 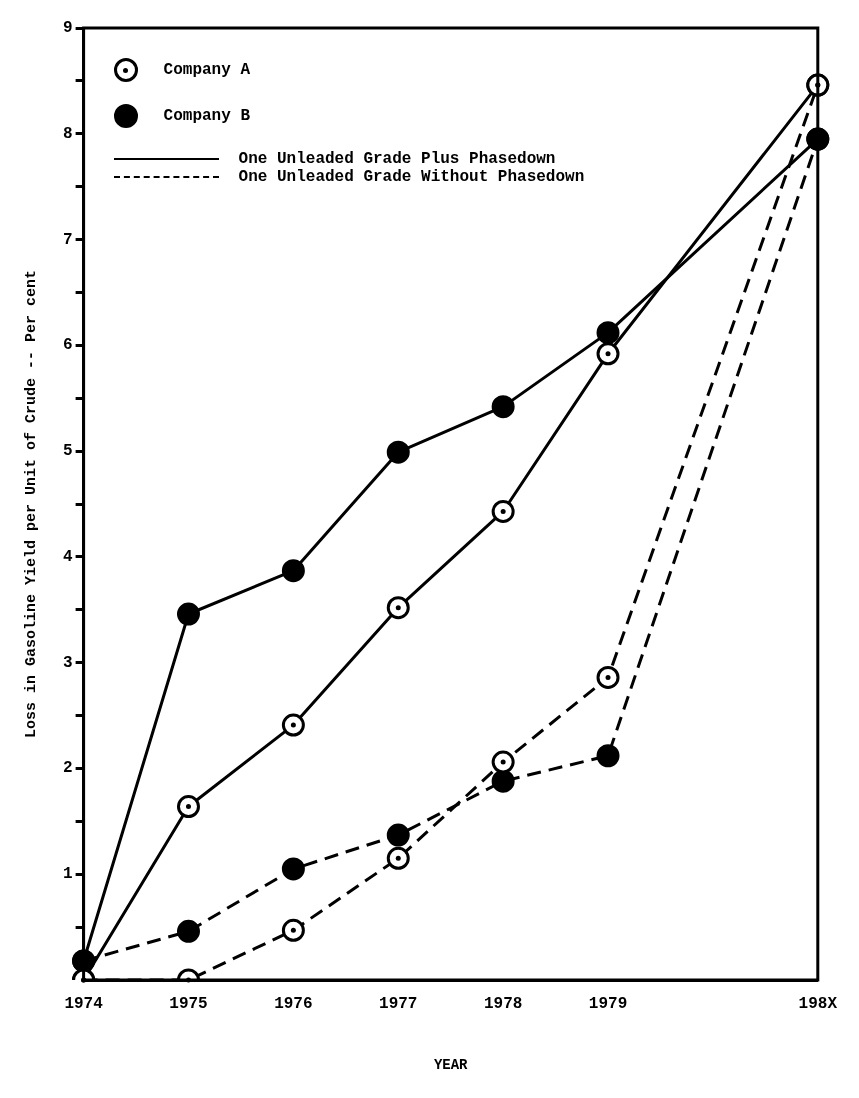 What do you see at coordinates (608, 1003) in the screenshot?
I see `x-tick-label: 1979` at bounding box center [608, 1003].